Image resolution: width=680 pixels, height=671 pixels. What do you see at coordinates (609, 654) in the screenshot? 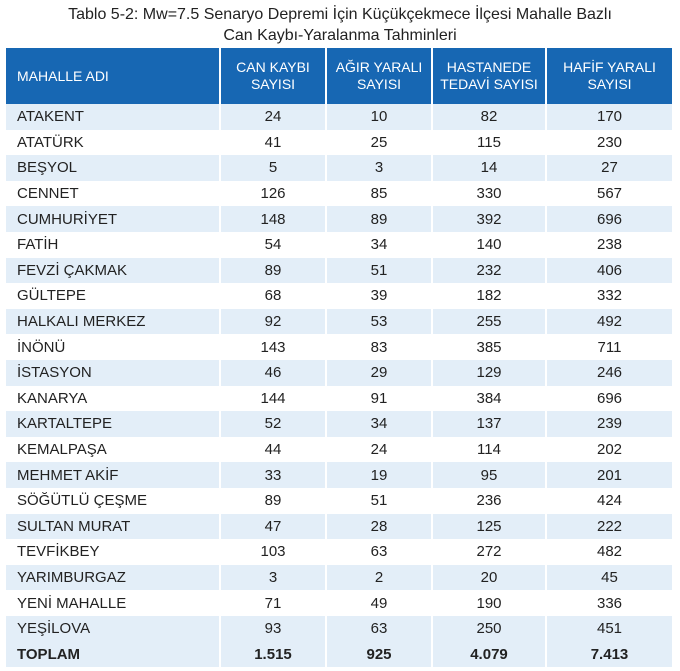
I see `value-cell: 7.413` at bounding box center [609, 654].